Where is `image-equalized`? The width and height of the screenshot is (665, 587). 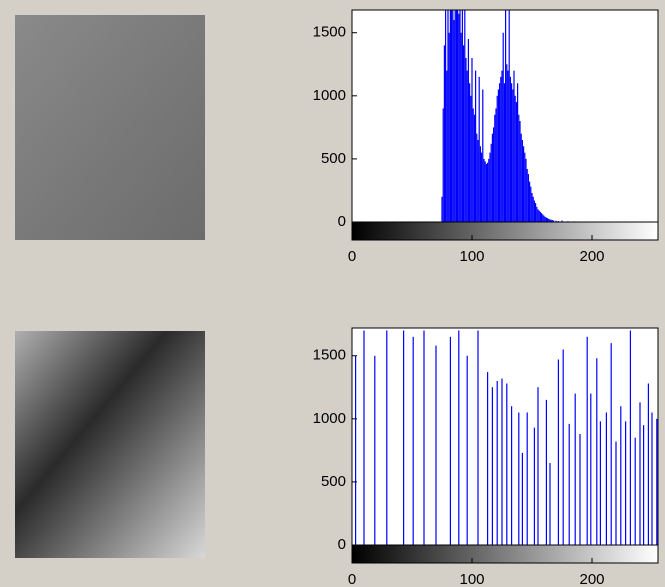
image-equalized is located at coordinates (110, 444).